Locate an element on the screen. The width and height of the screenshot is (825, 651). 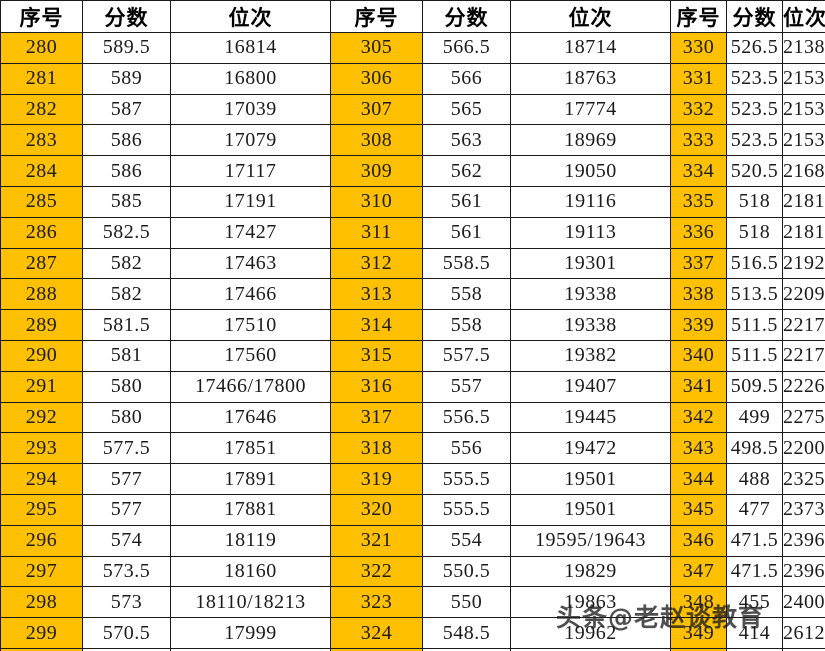
cell-rank: 19445 is located at coordinates (590, 417).